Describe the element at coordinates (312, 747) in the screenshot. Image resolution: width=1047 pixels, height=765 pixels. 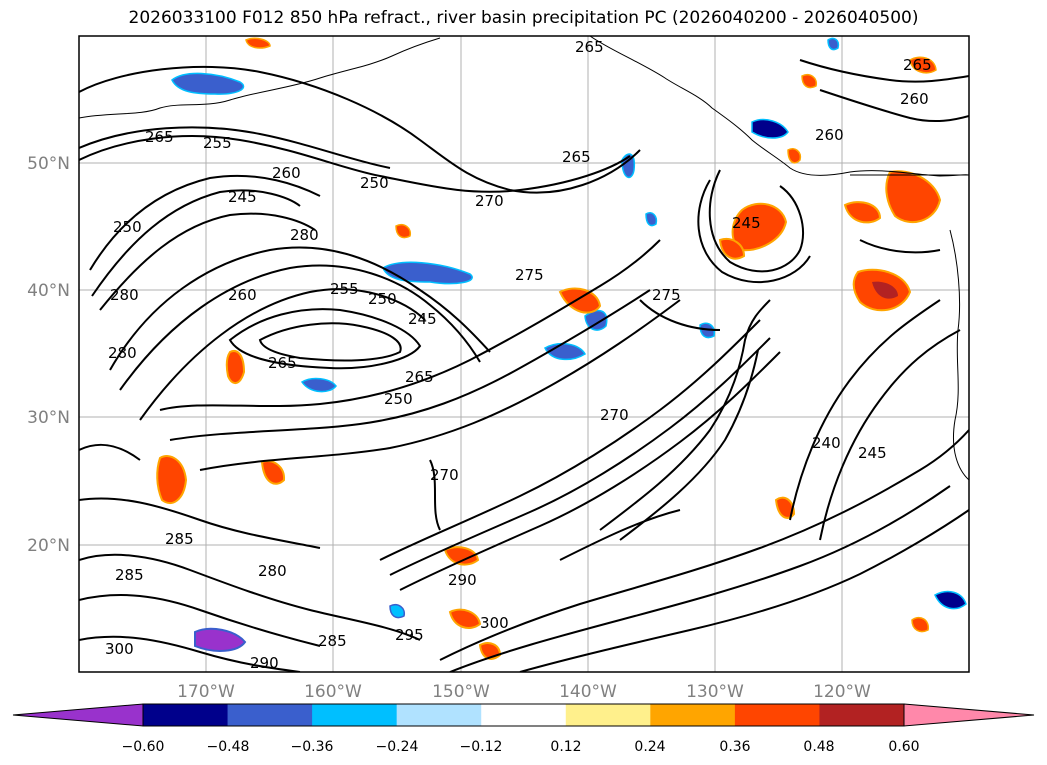
I see `colorbar-tick: −0.36` at that location.